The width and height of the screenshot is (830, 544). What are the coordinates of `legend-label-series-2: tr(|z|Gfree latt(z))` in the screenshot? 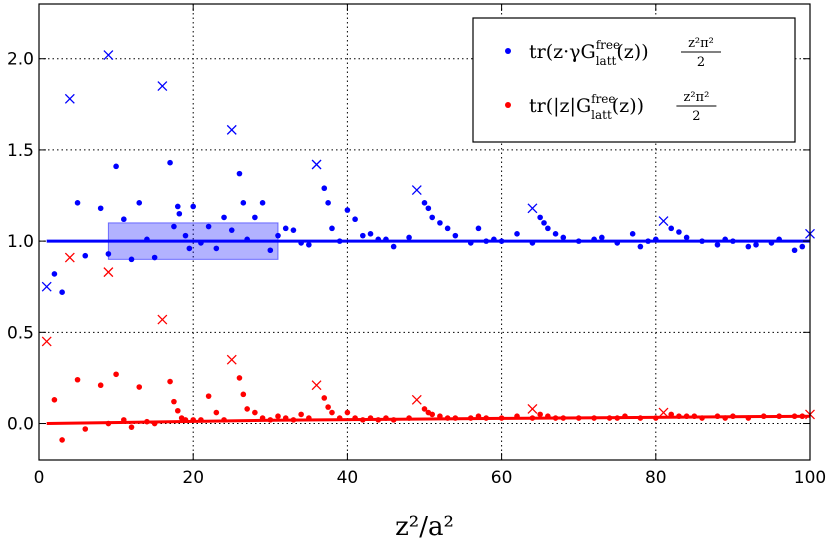 It's located at (586, 107).